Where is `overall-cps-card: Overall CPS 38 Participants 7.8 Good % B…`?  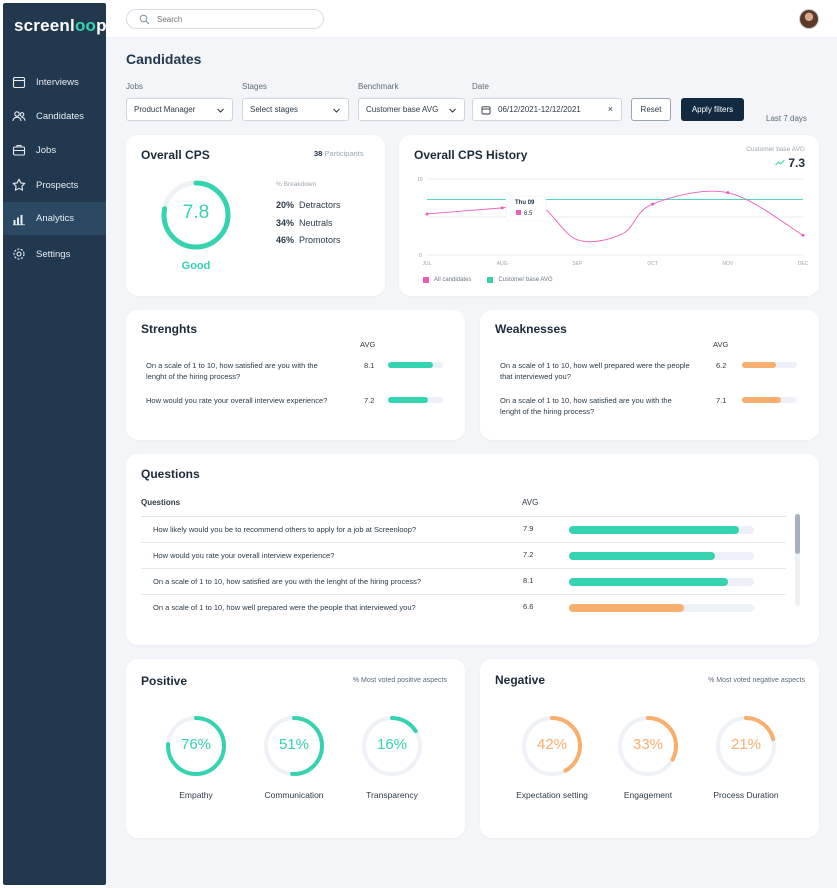 overall-cps-card: Overall CPS 38 Participants 7.8 Good % B… is located at coordinates (255, 215).